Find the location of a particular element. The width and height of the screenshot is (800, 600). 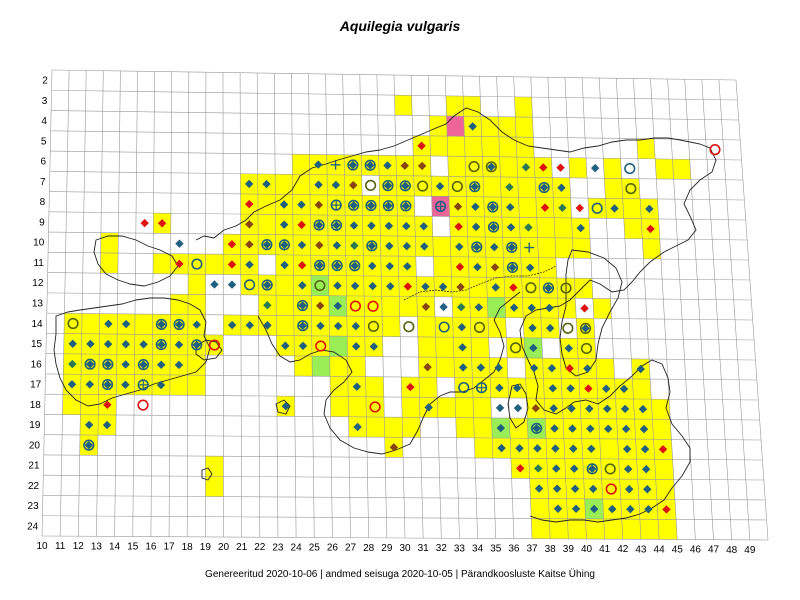

row-label: 14 is located at coordinates (37, 324).